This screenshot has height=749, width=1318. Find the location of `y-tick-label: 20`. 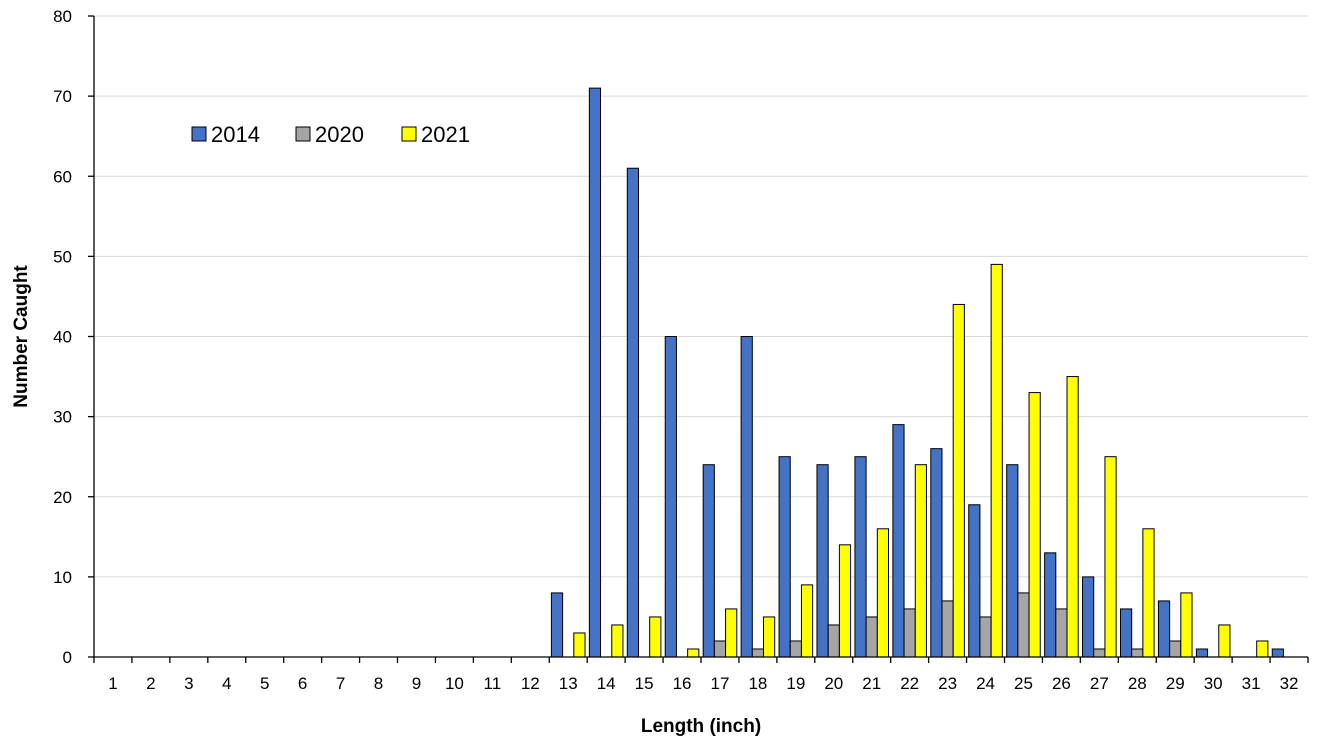

y-tick-label: 20 is located at coordinates (62, 497).